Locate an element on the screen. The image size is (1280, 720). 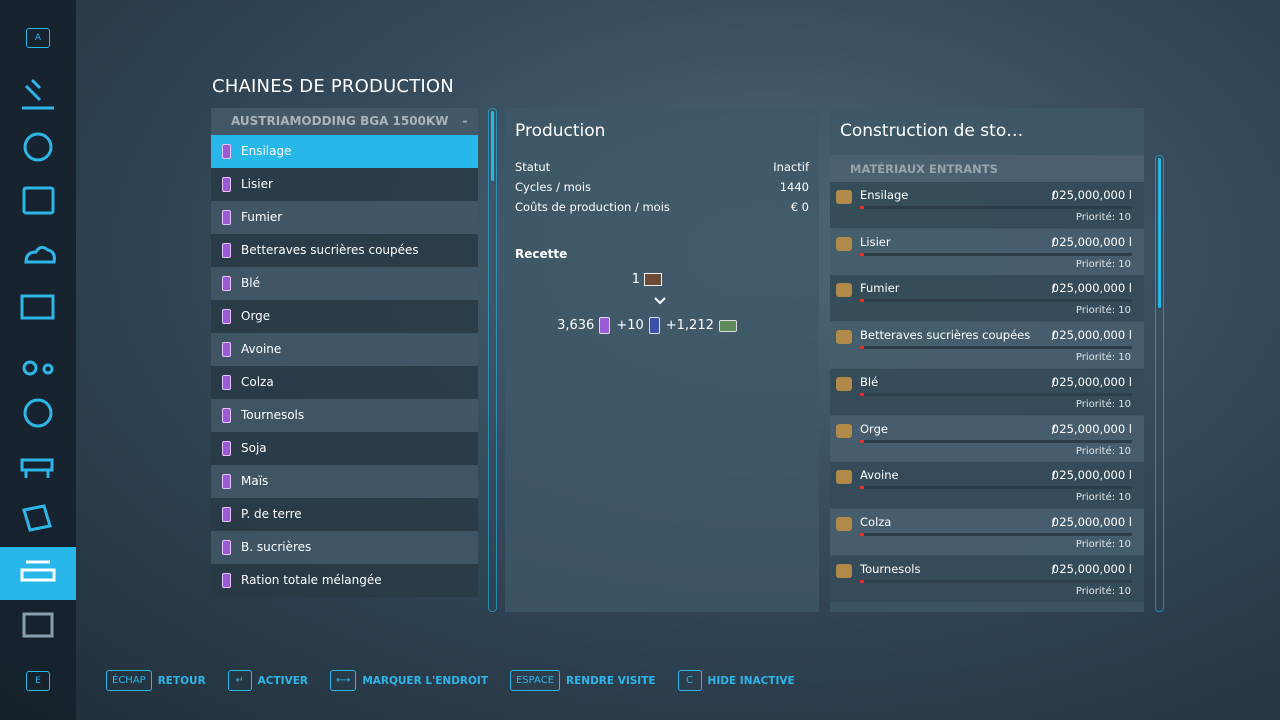
icon-production is located at coordinates (38, 571).